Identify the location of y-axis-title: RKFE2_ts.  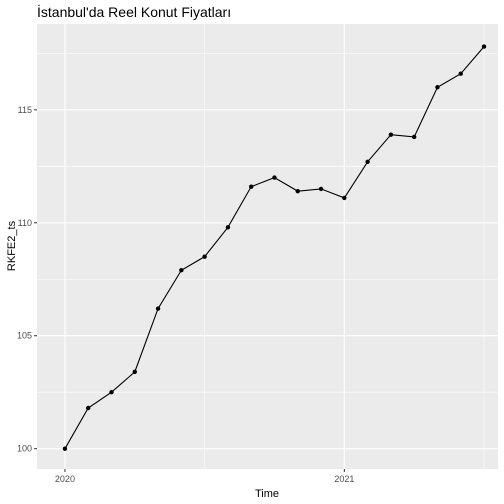
(12, 245).